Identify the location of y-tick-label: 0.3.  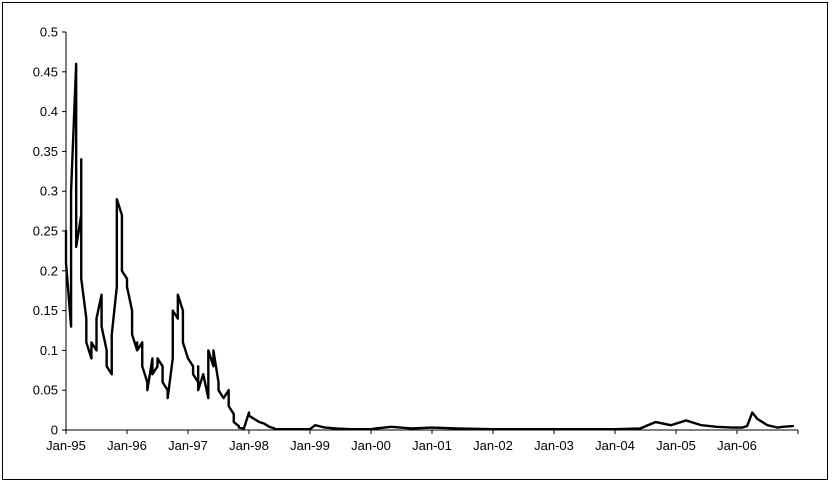
(49, 191).